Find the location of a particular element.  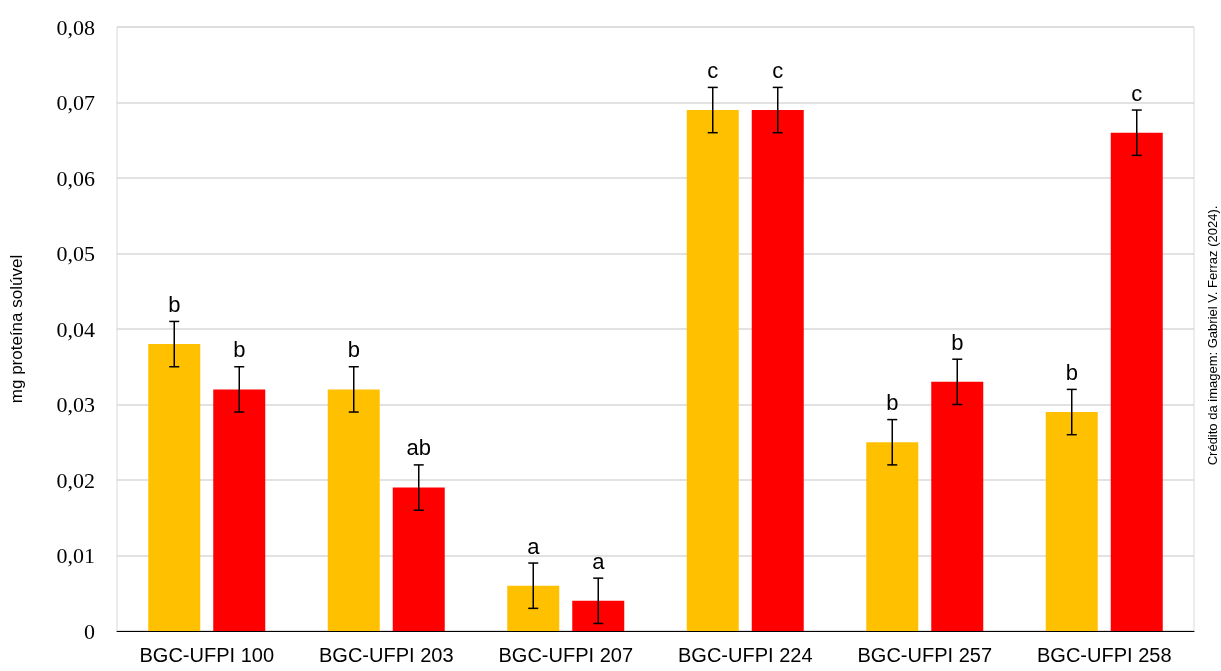

y-tick-label: 0,06 is located at coordinates (75, 178).